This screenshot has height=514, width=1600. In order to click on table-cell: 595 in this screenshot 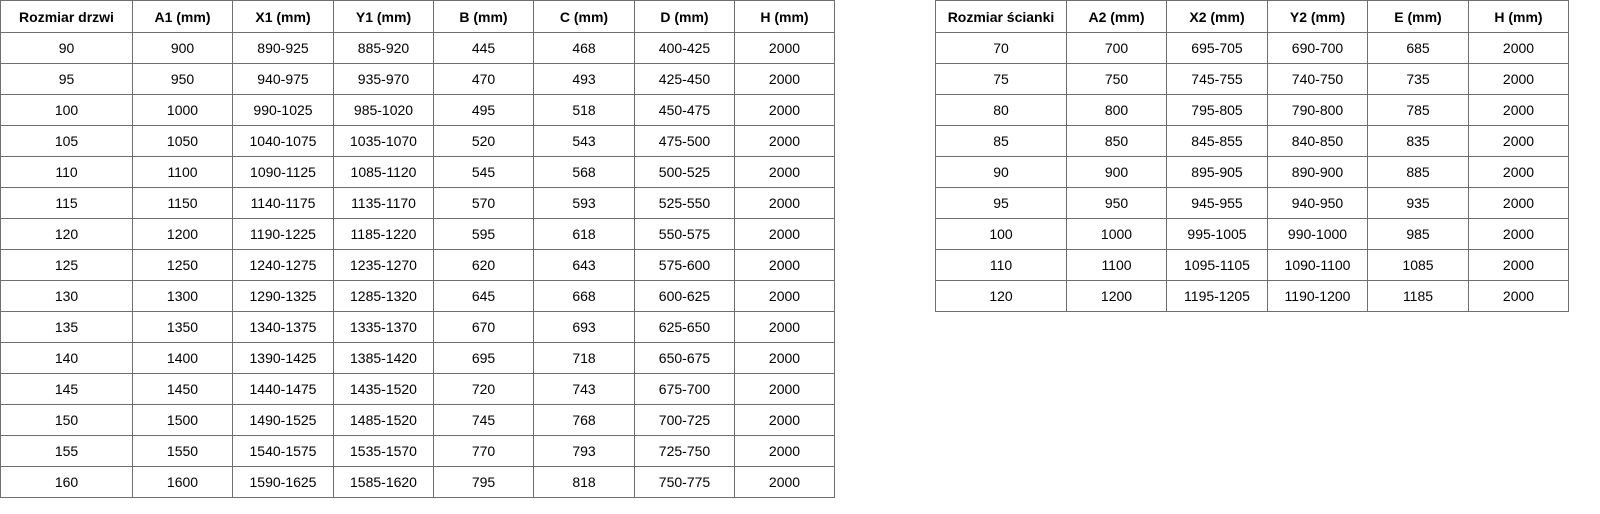, I will do `click(483, 234)`.